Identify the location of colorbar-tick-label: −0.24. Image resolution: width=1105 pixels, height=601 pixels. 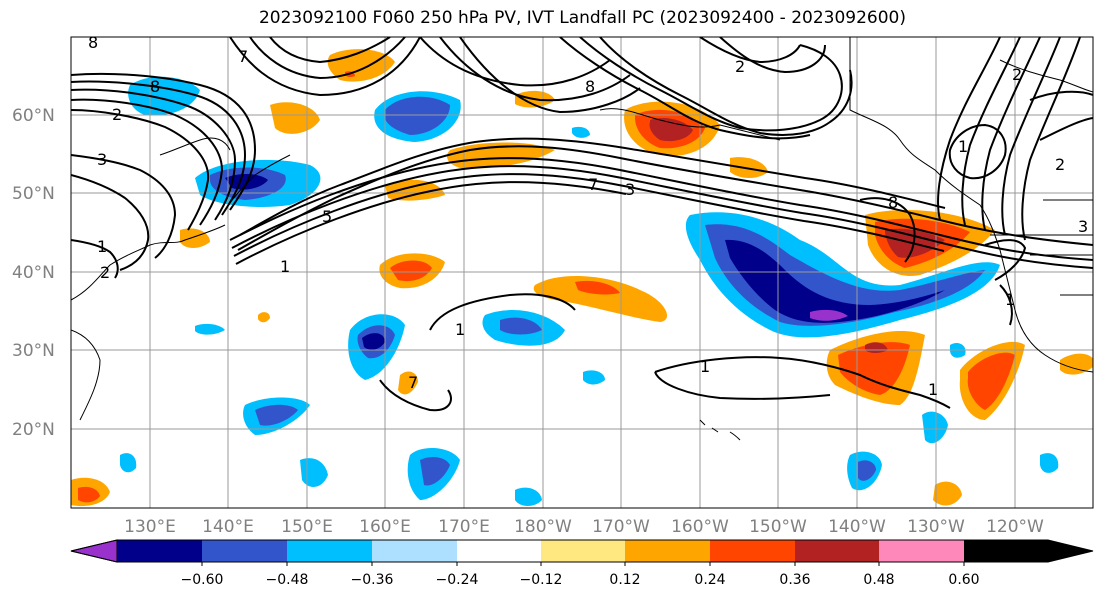
(457, 580).